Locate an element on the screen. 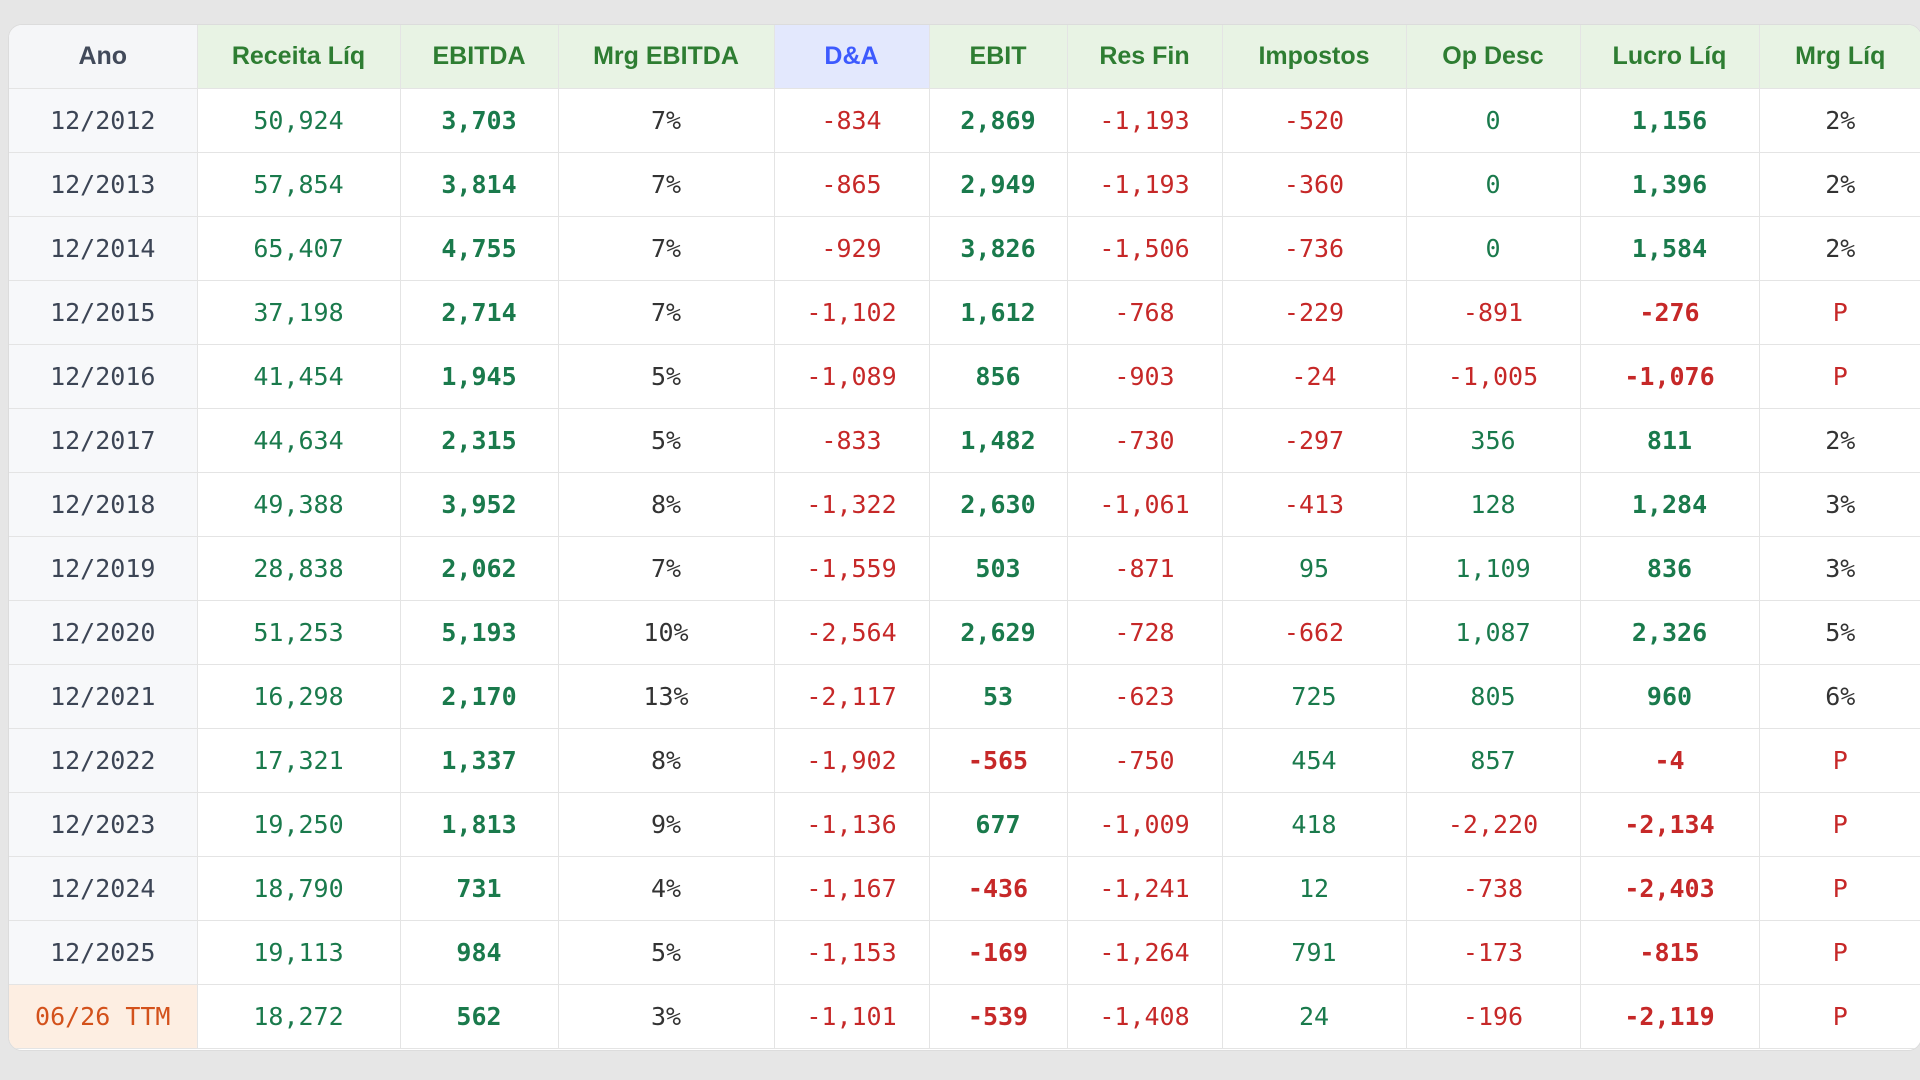 The width and height of the screenshot is (1920, 1080). header-ebit: EBIT is located at coordinates (998, 57).